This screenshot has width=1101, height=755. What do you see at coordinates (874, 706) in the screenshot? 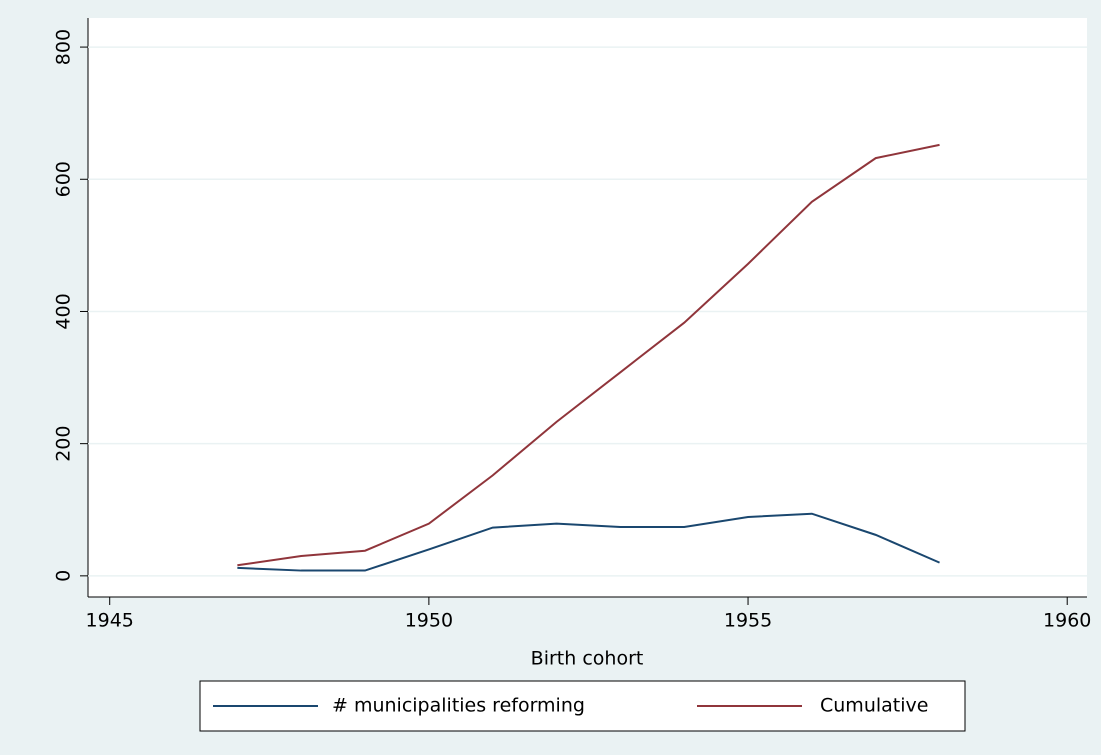
I see `legend-label: Cumulative` at bounding box center [874, 706].